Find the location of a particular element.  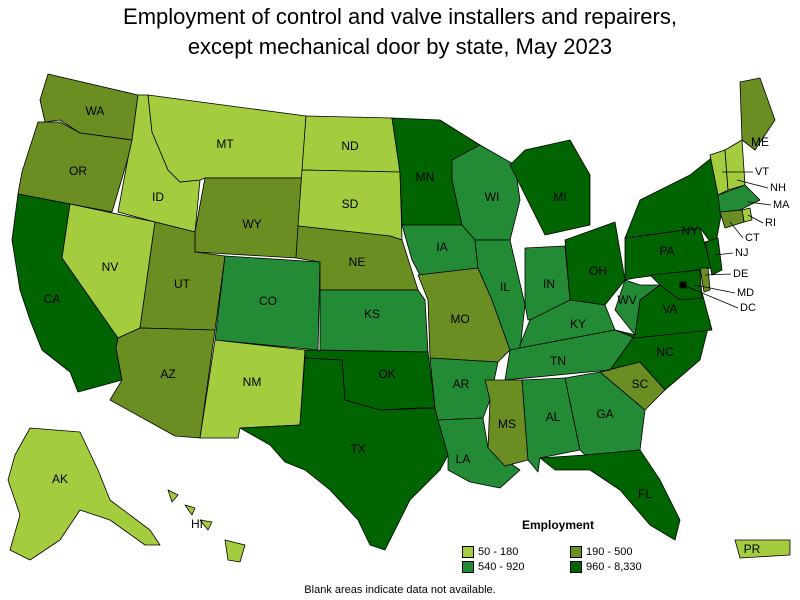

state-label-nv: NV is located at coordinates (110, 267).